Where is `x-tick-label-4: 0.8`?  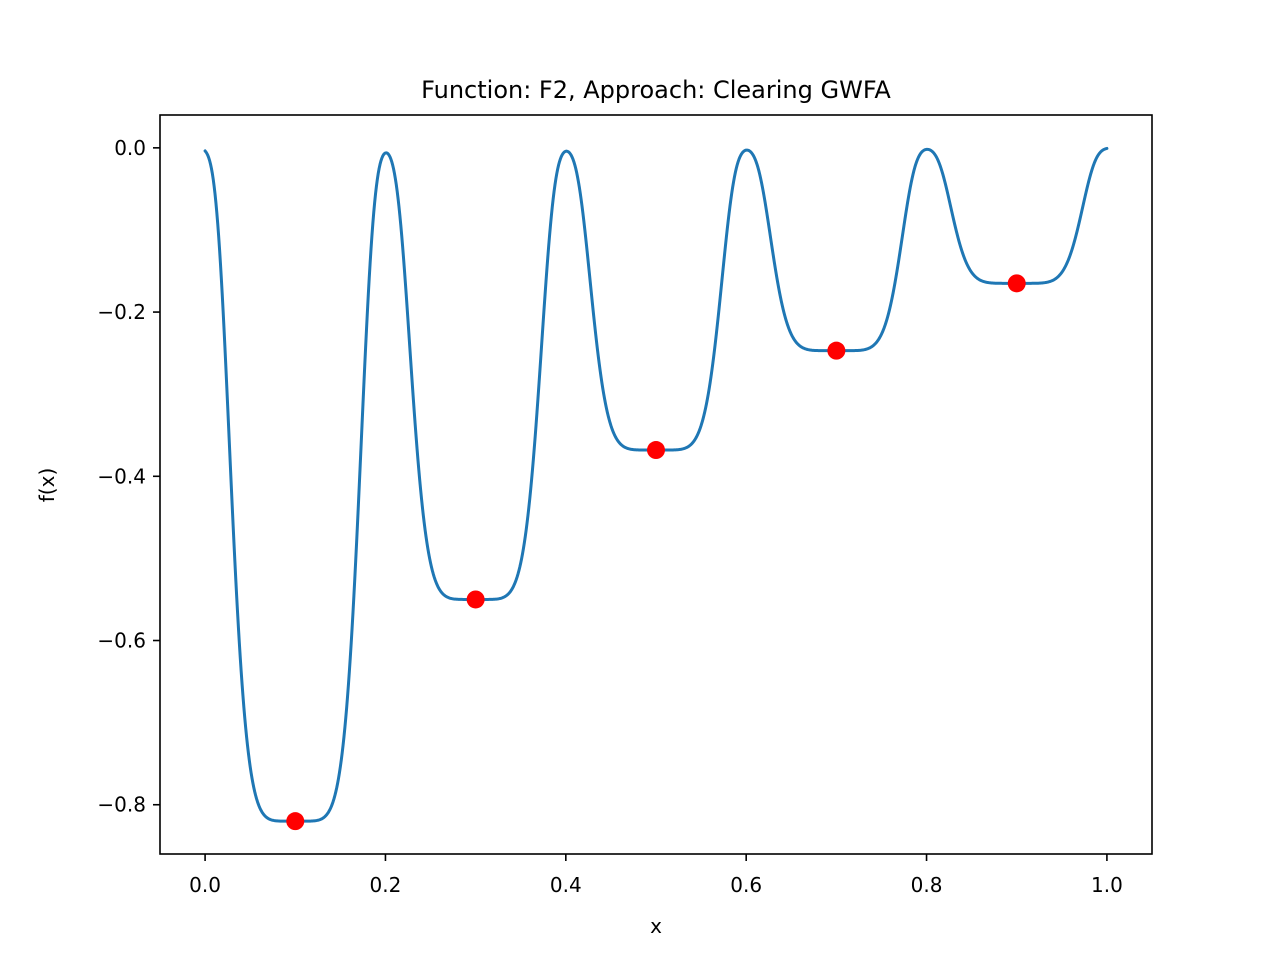 x-tick-label-4: 0.8 is located at coordinates (927, 885).